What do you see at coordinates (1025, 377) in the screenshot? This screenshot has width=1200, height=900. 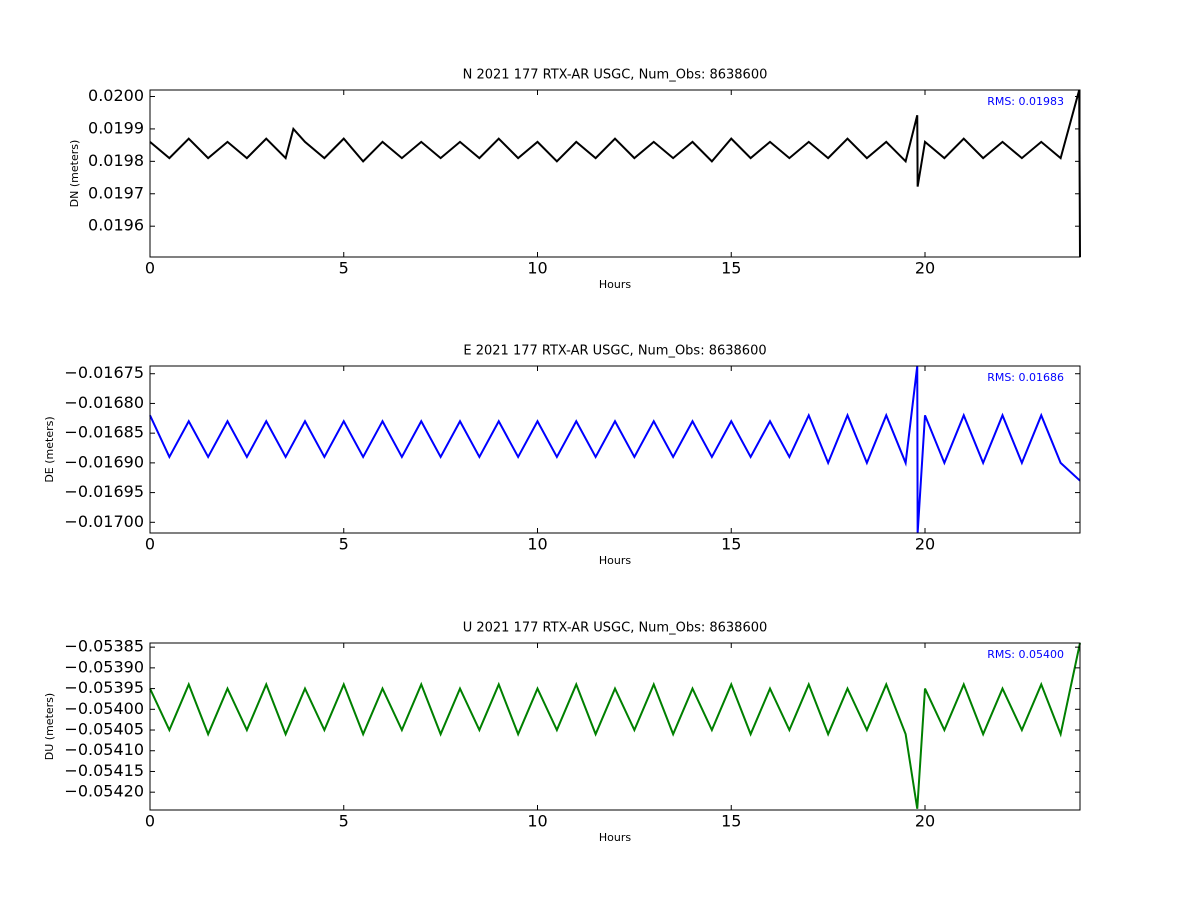 I see `rms-annotation: RMS: 0.01686` at bounding box center [1025, 377].